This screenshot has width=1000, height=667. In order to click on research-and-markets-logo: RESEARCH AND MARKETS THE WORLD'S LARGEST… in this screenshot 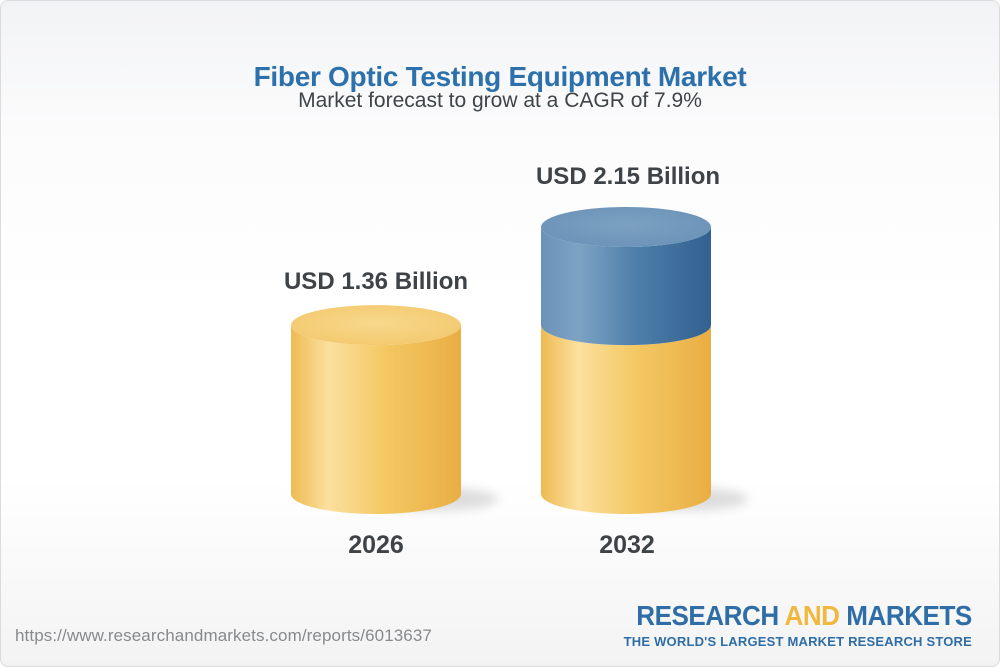, I will do `click(792, 625)`.